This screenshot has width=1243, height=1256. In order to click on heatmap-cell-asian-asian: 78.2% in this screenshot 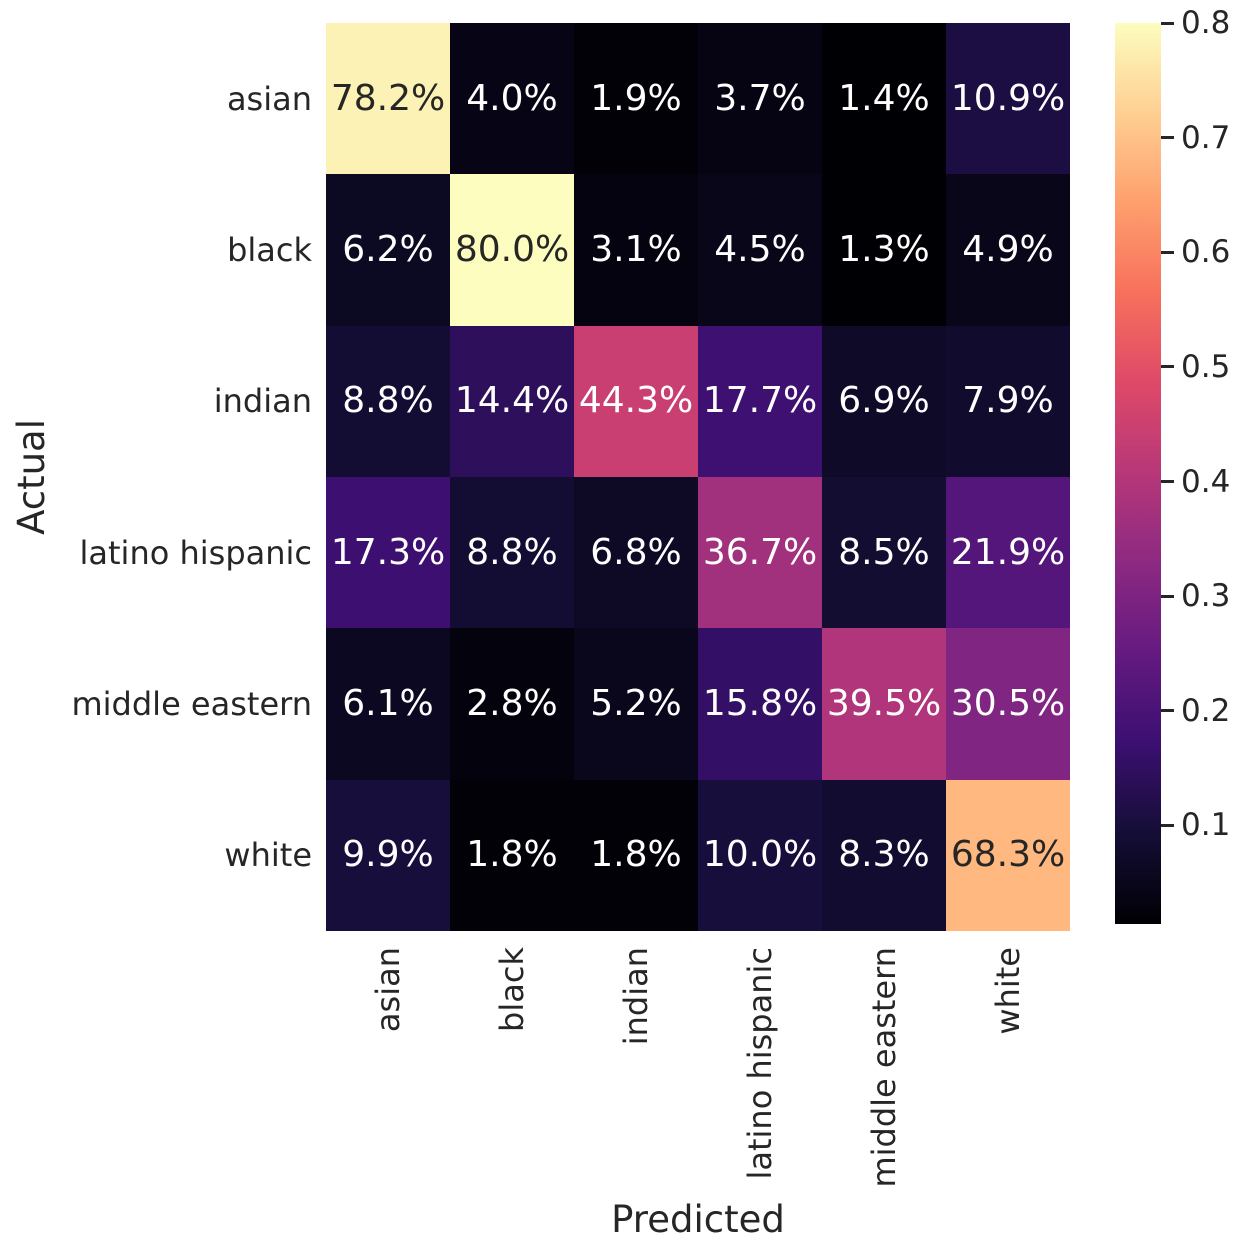, I will do `click(388, 99)`.